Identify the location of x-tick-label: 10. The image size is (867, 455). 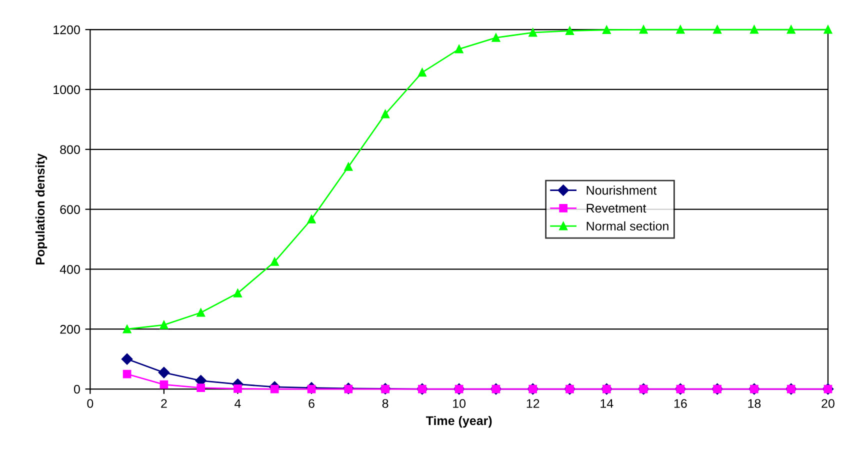
(459, 403).